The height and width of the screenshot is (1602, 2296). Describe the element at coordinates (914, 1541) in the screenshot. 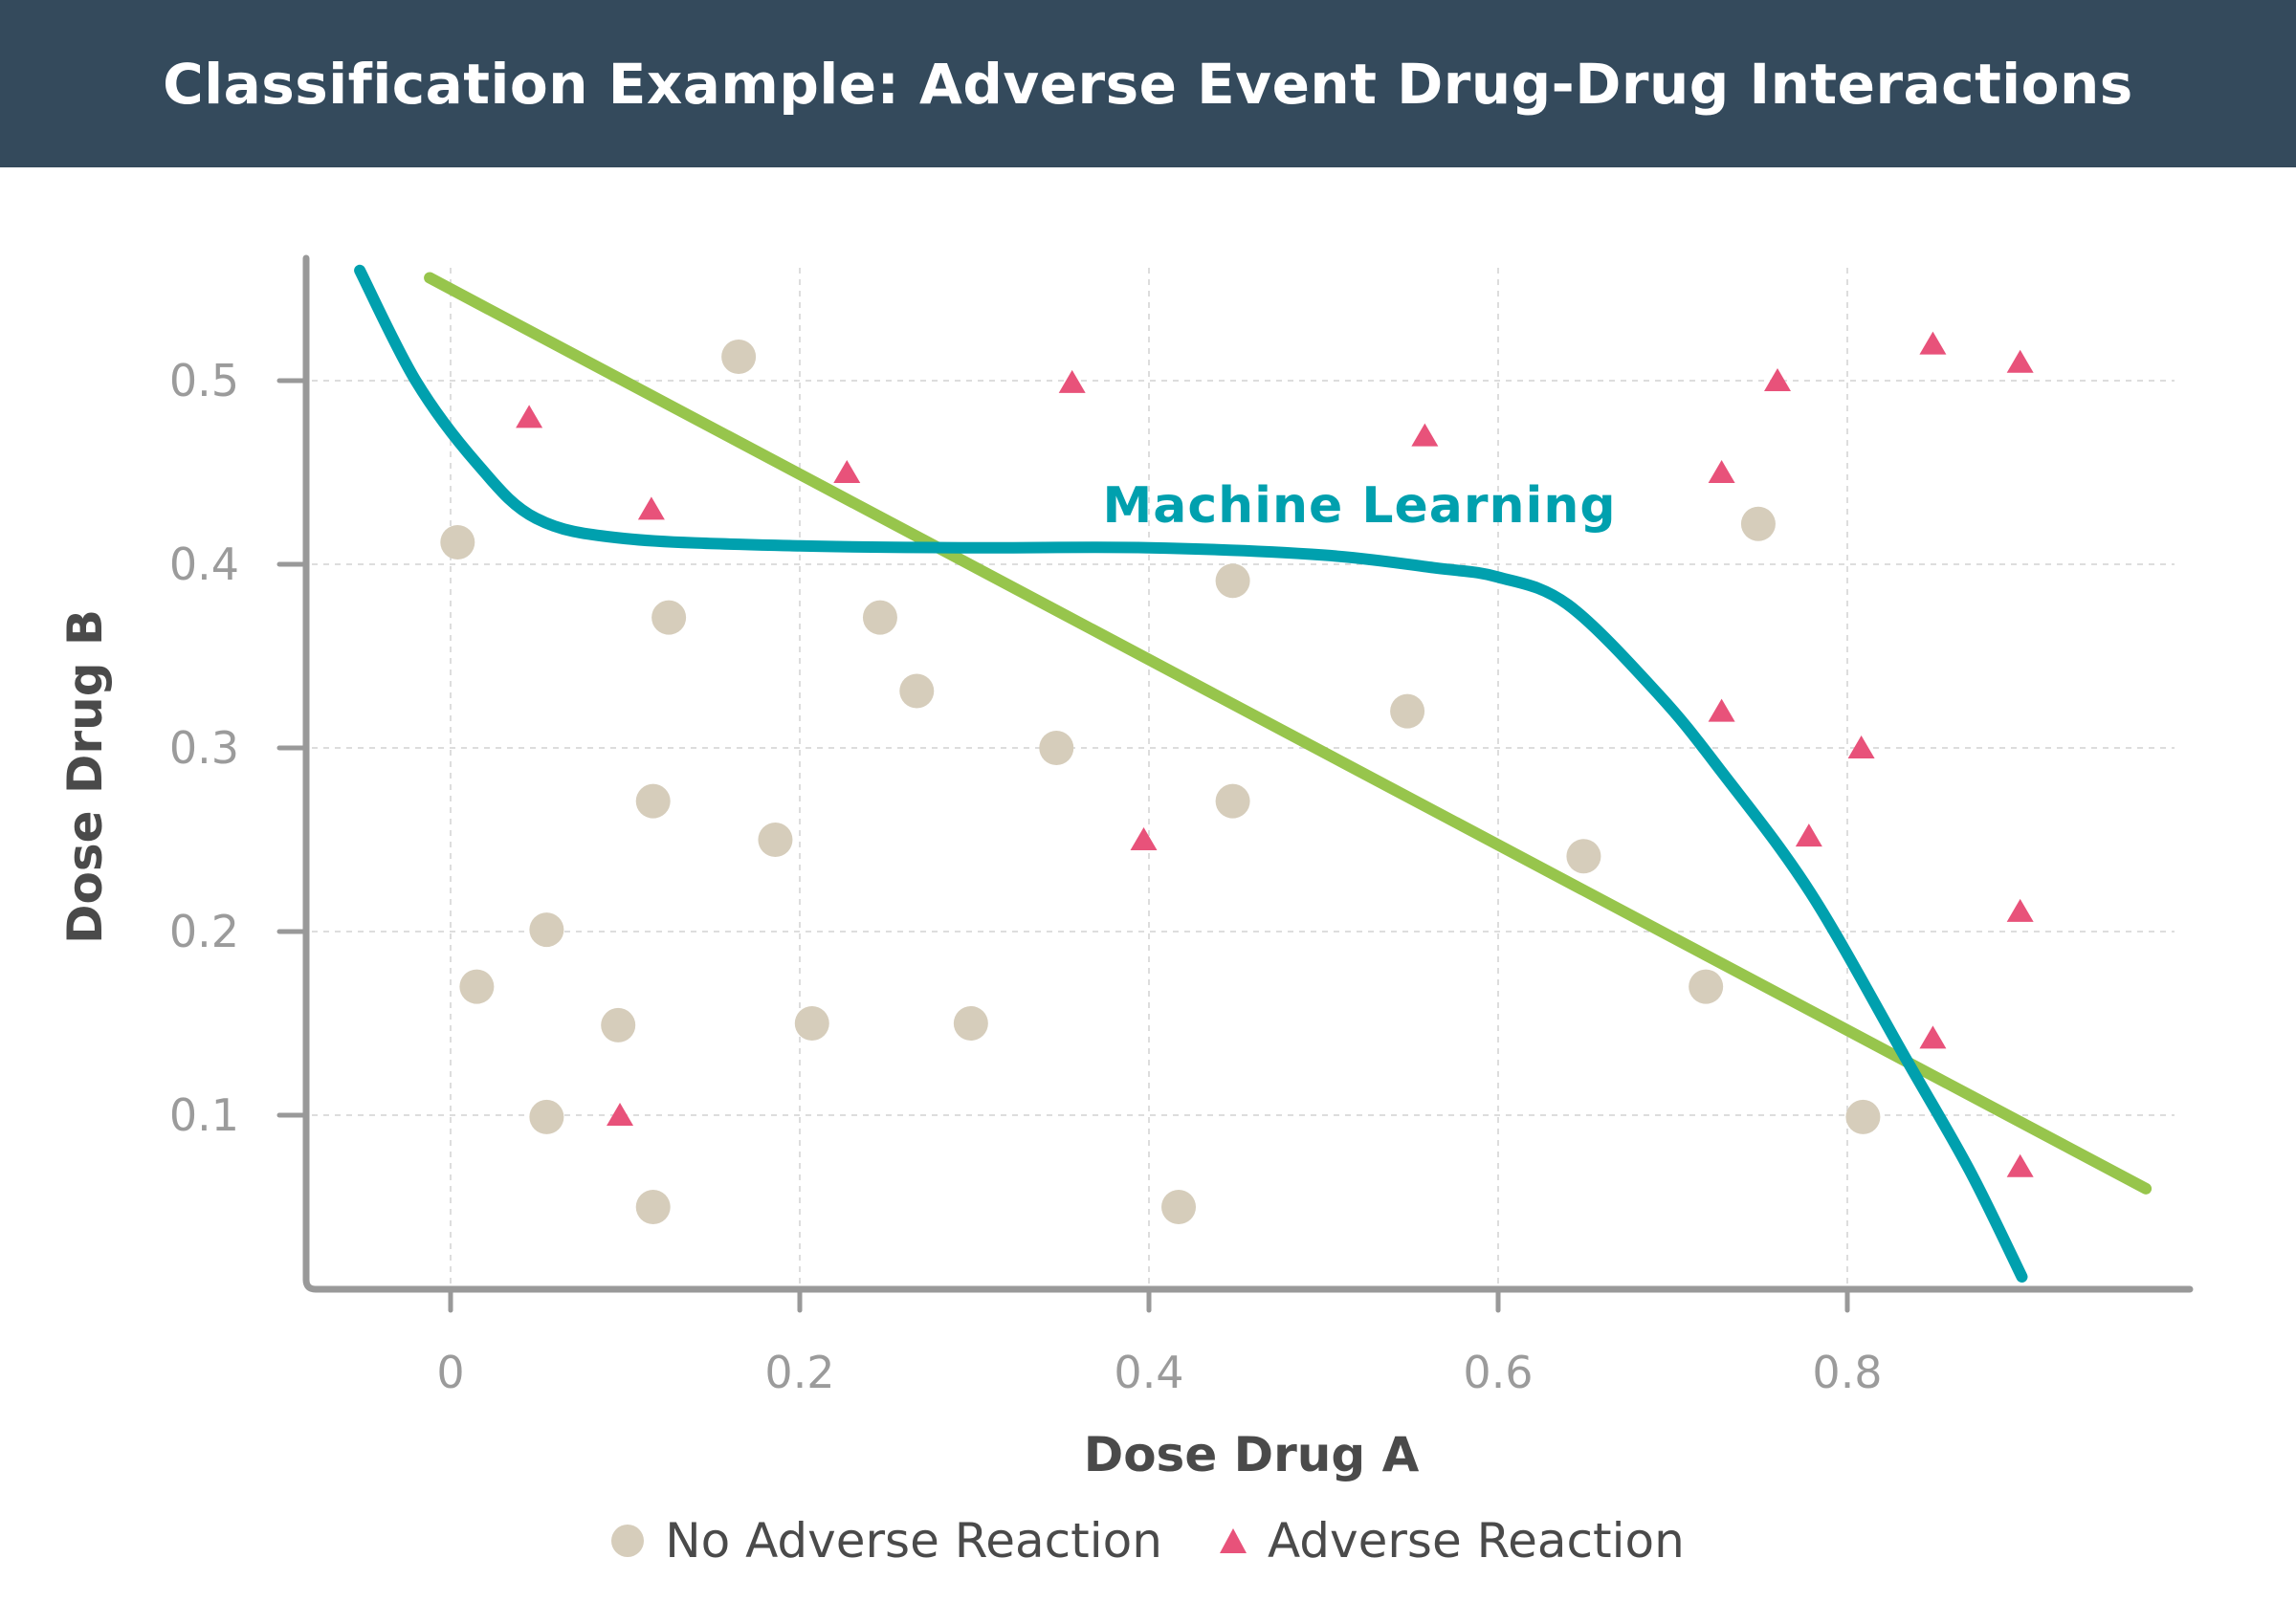

I see `legend-label: No Adverse Reaction` at that location.